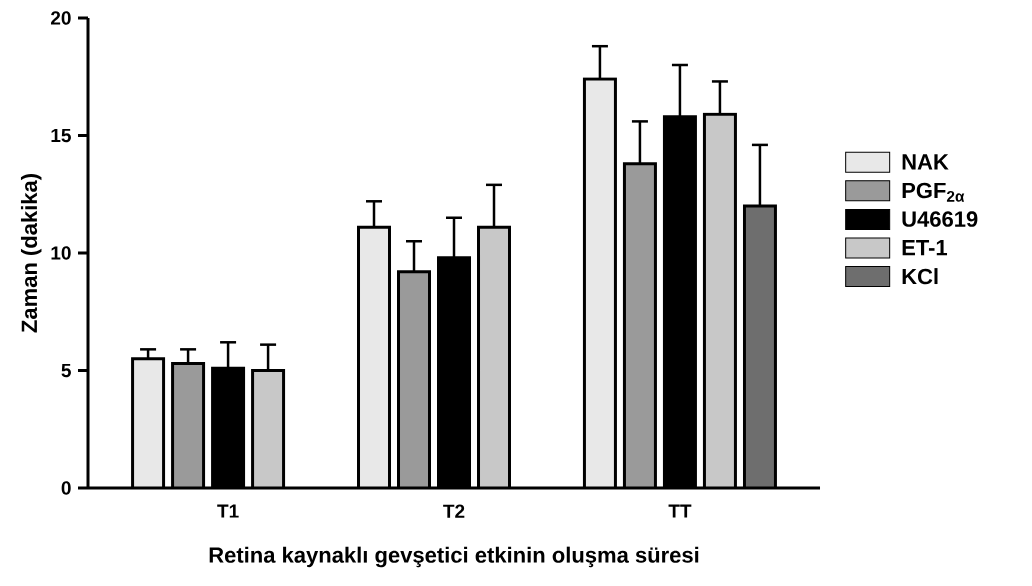  I want to click on y-tick-label: 0, so click(66, 488).